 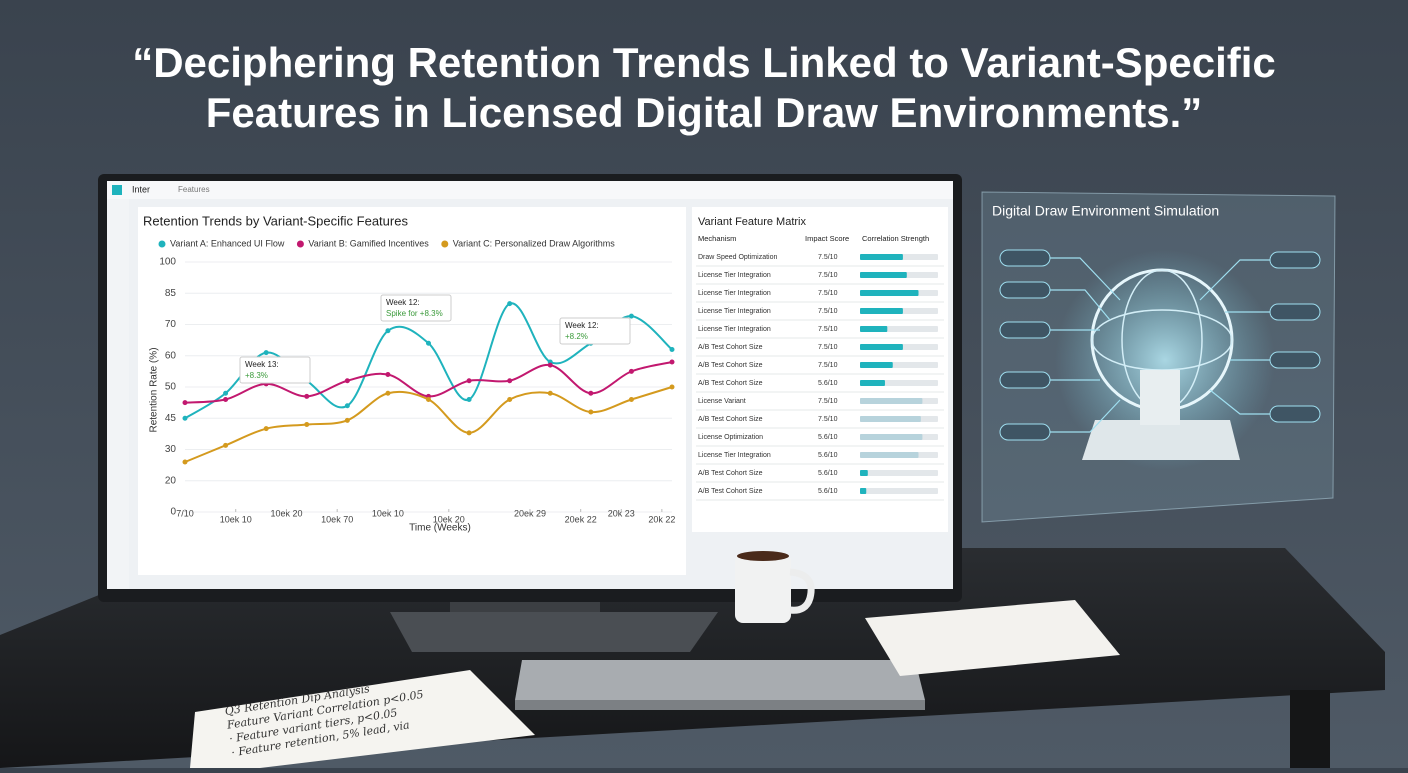 I want to click on x-tick-label: 20ek 29, so click(x=530, y=513).